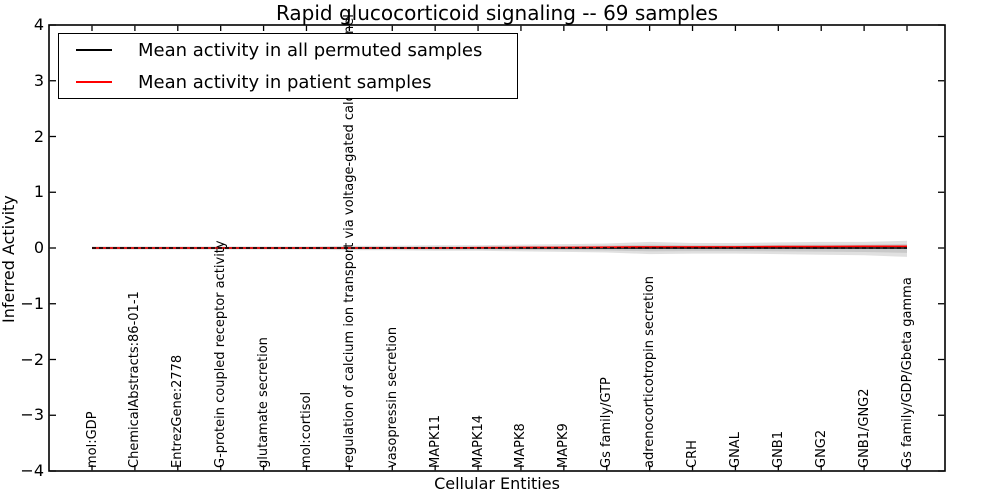  Describe the element at coordinates (221, 354) in the screenshot. I see `x-tick-label: G-protein coupled receptor activity` at that location.